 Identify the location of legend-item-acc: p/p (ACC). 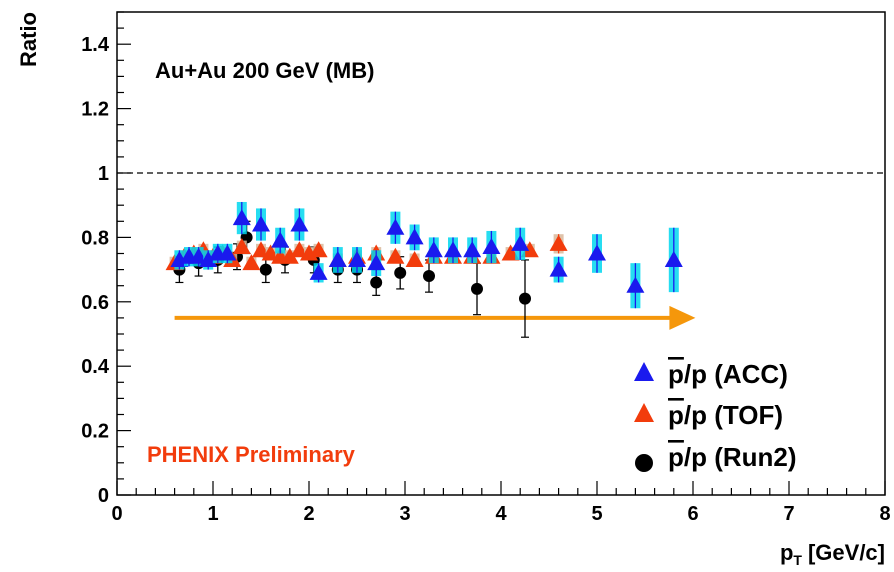
(711, 374).